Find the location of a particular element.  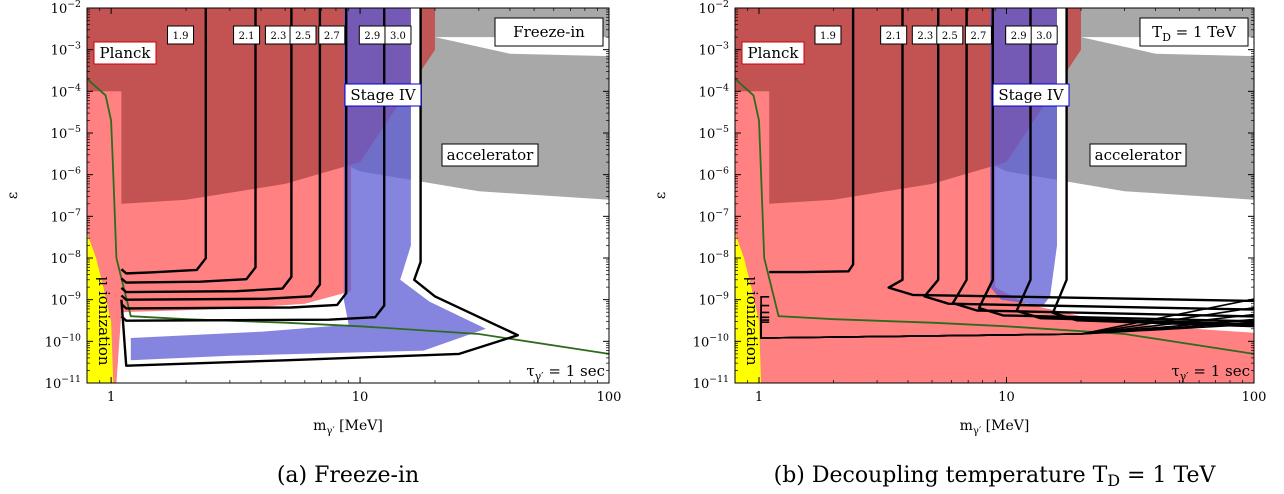

corner-label-part: T is located at coordinates (1157, 32).